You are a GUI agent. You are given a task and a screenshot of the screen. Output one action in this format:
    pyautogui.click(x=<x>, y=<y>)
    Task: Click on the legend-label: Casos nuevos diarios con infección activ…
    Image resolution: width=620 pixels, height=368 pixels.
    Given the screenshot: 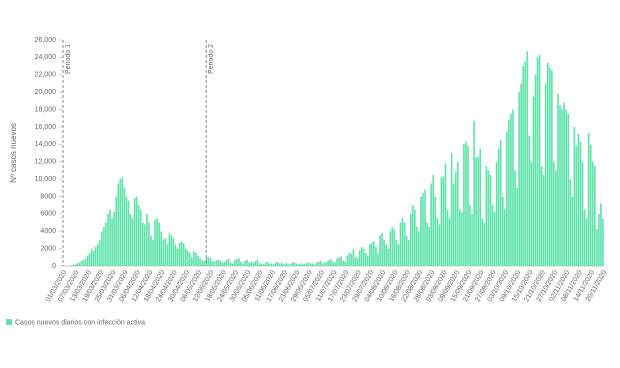 What is the action you would take?
    pyautogui.click(x=80, y=322)
    